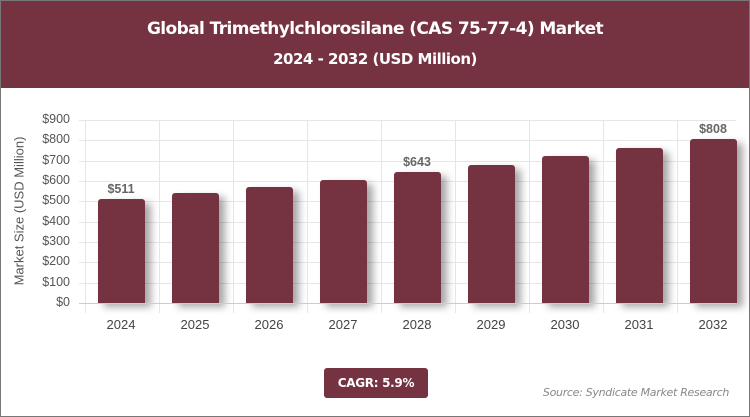 Image resolution: width=750 pixels, height=417 pixels. I want to click on bar-2027, so click(343, 241).